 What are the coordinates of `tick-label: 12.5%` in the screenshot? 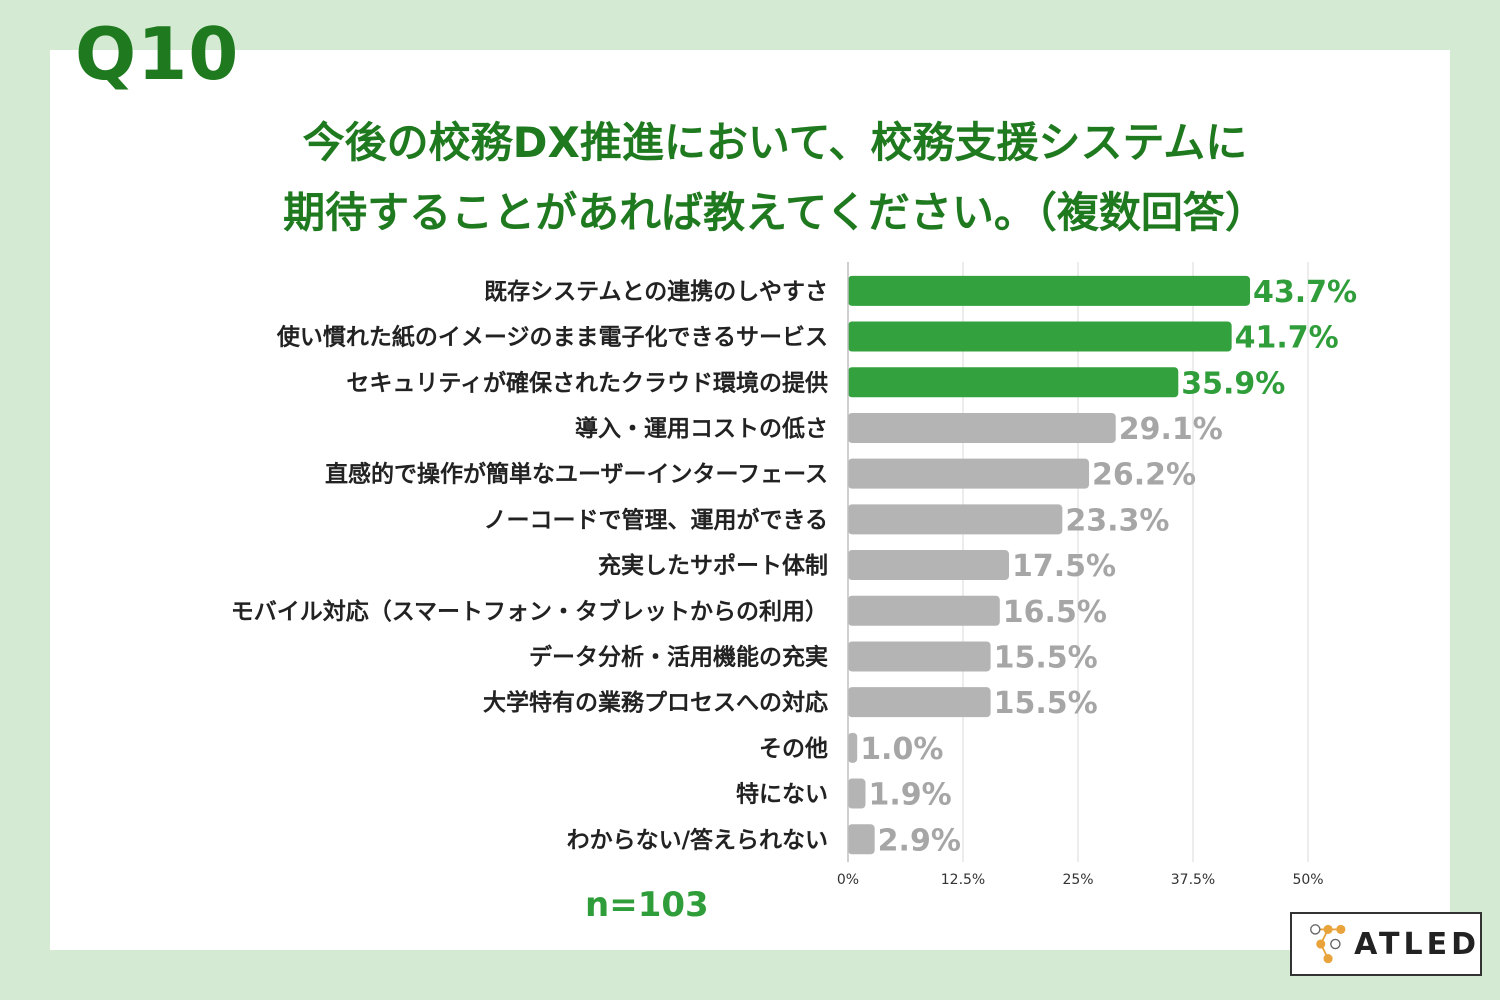 It's located at (963, 880).